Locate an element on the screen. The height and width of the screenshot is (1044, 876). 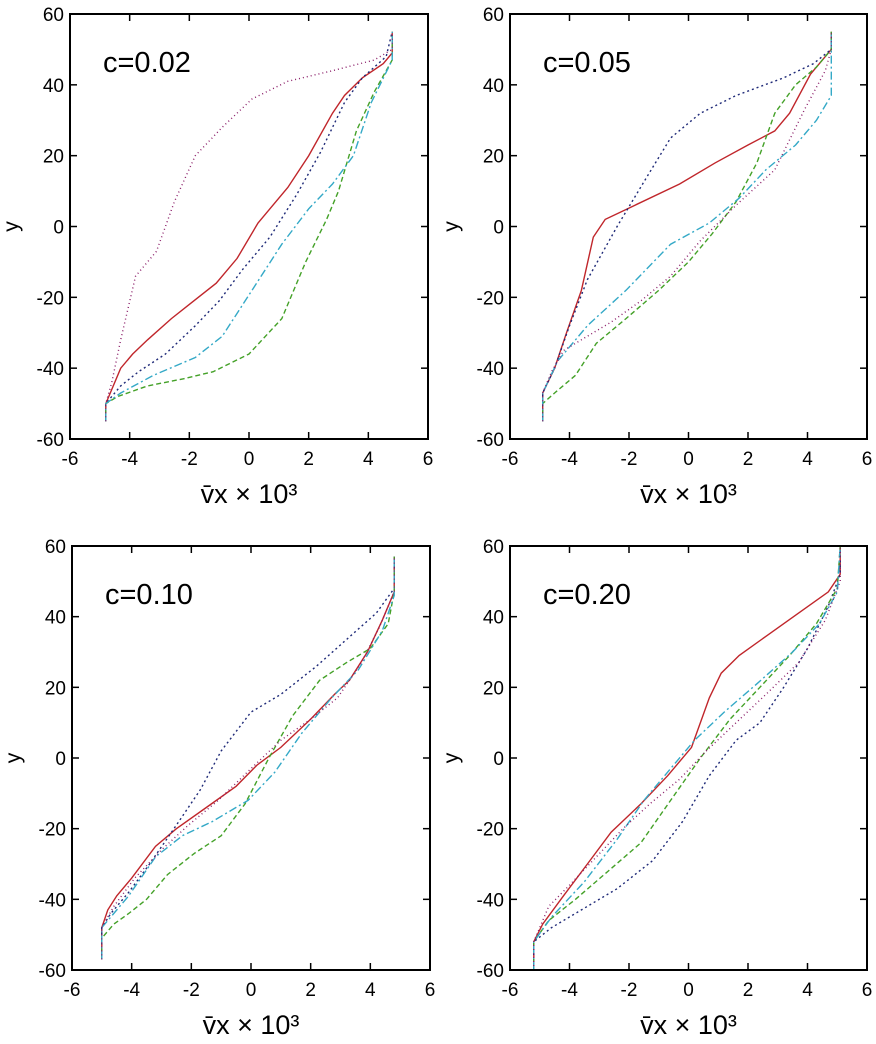
panel-annotation: c=0.20 is located at coordinates (587, 595).